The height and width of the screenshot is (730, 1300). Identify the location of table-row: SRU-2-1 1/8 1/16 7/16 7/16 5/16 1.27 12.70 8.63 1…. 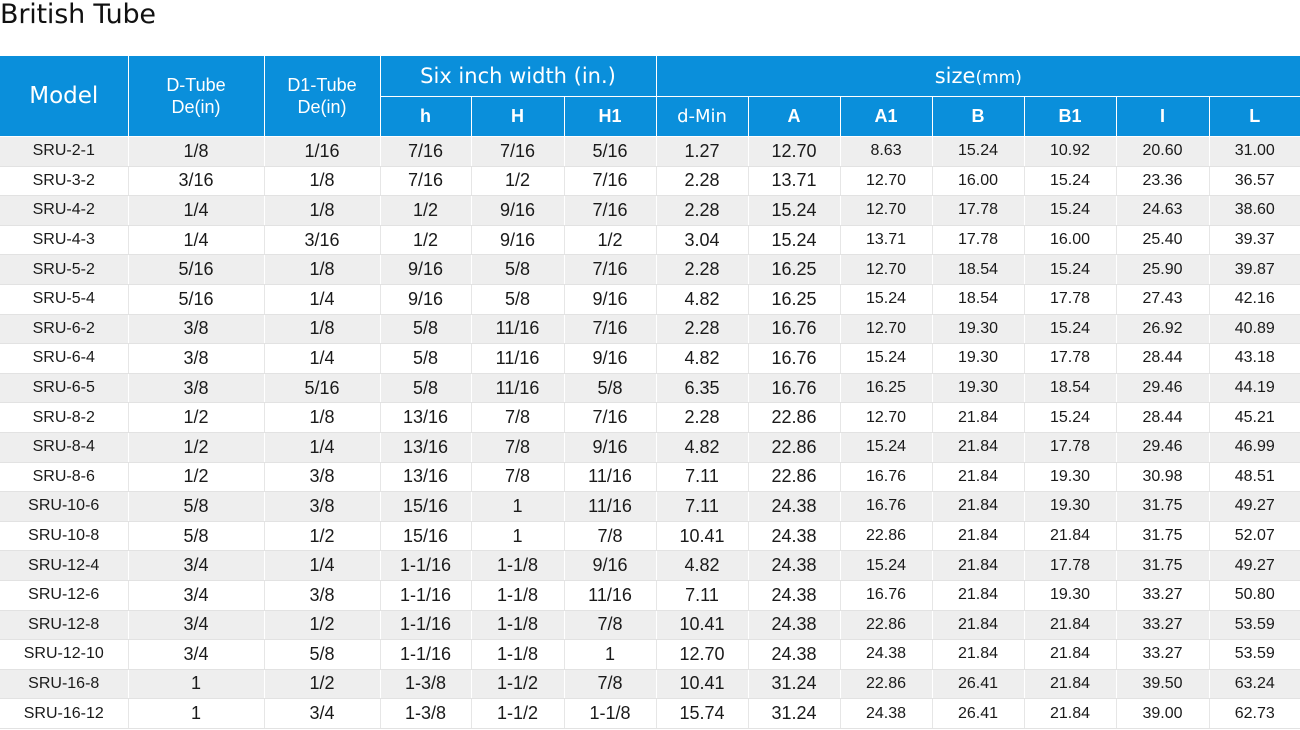
(650, 151).